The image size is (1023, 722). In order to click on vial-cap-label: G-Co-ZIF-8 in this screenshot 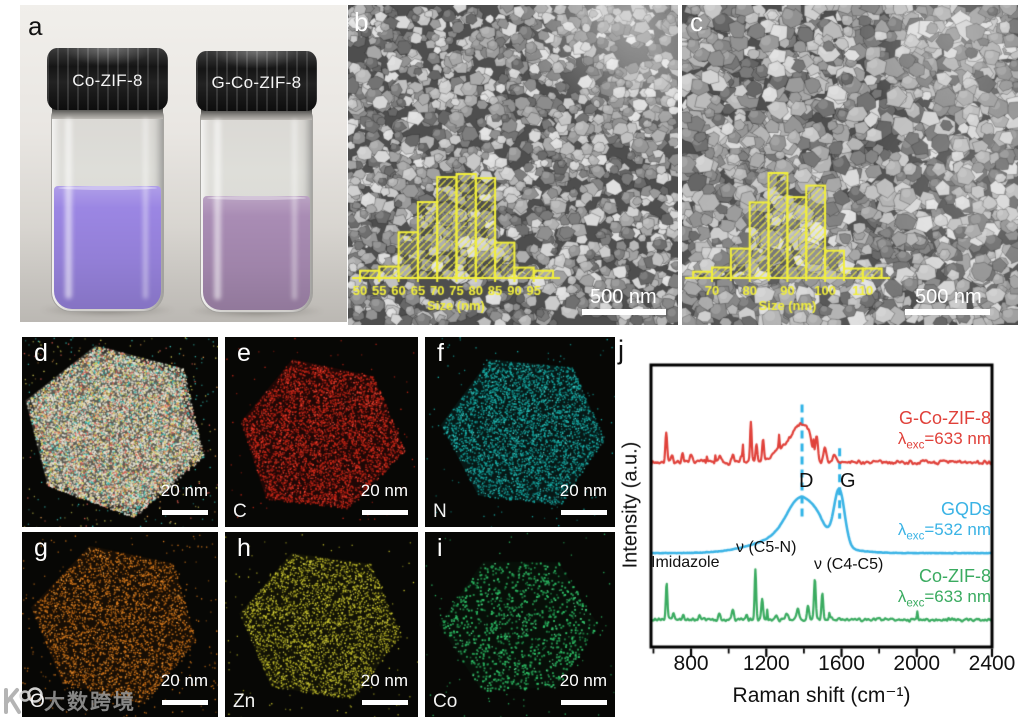, I will do `click(256, 82)`.